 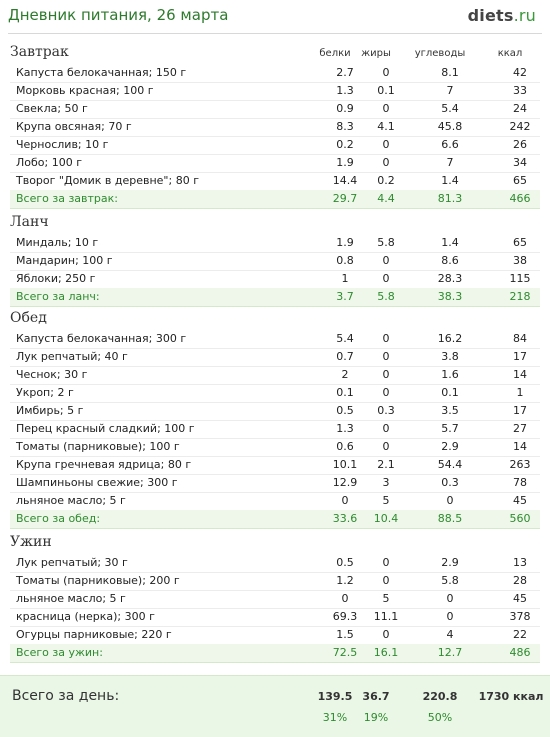 What do you see at coordinates (98, 580) in the screenshot?
I see `food-name: Томаты (парниковые); 200 г` at bounding box center [98, 580].